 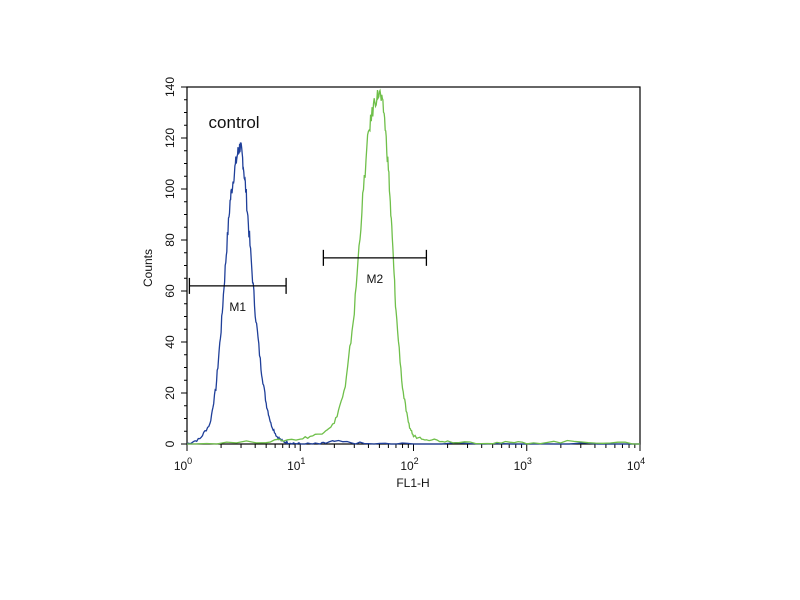 I want to click on x-tick-label: 10⁰, so click(x=183, y=464).